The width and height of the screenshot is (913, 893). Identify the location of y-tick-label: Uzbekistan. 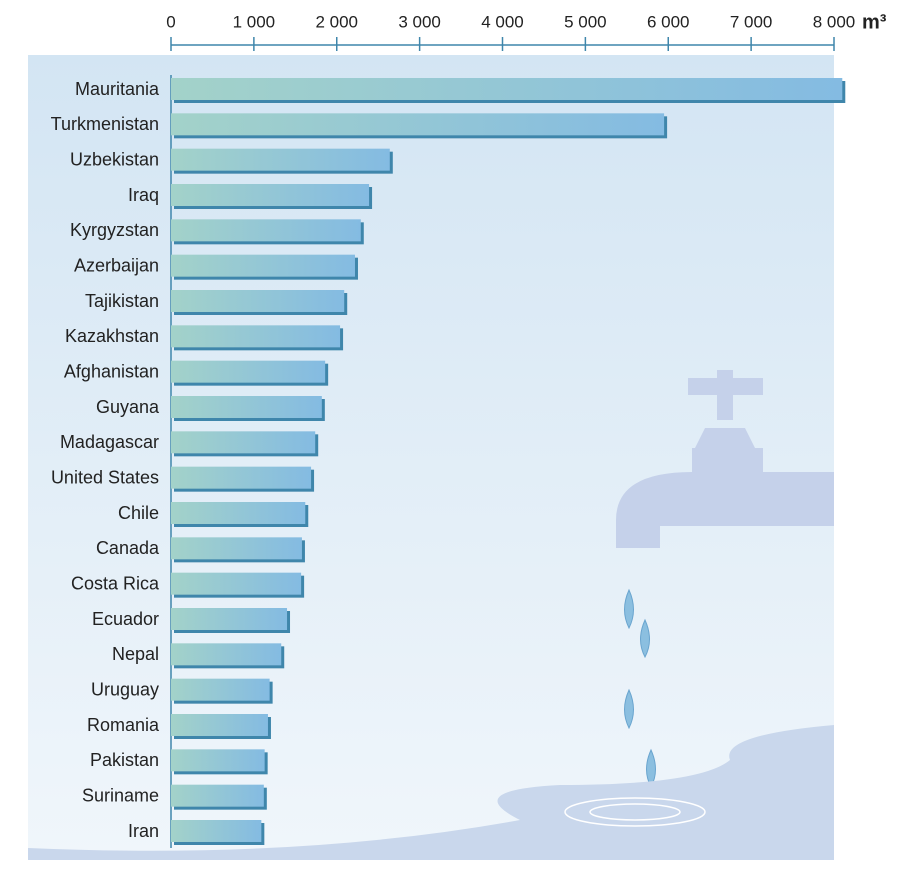
(114, 159).